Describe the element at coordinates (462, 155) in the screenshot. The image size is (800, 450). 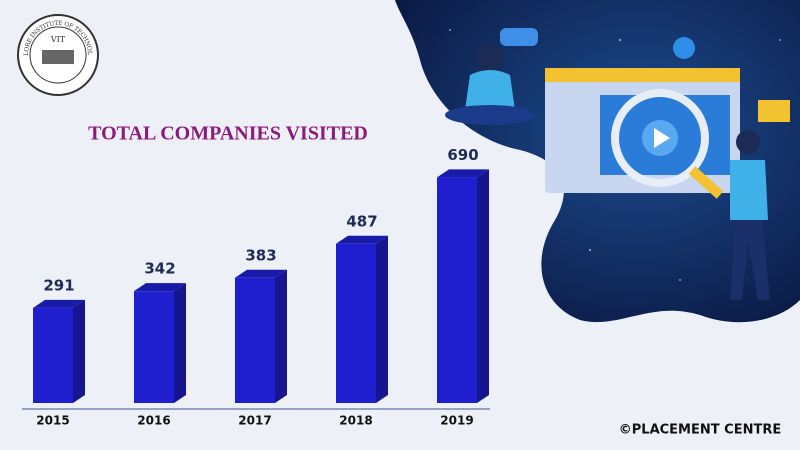
I see `value-label: 690` at that location.